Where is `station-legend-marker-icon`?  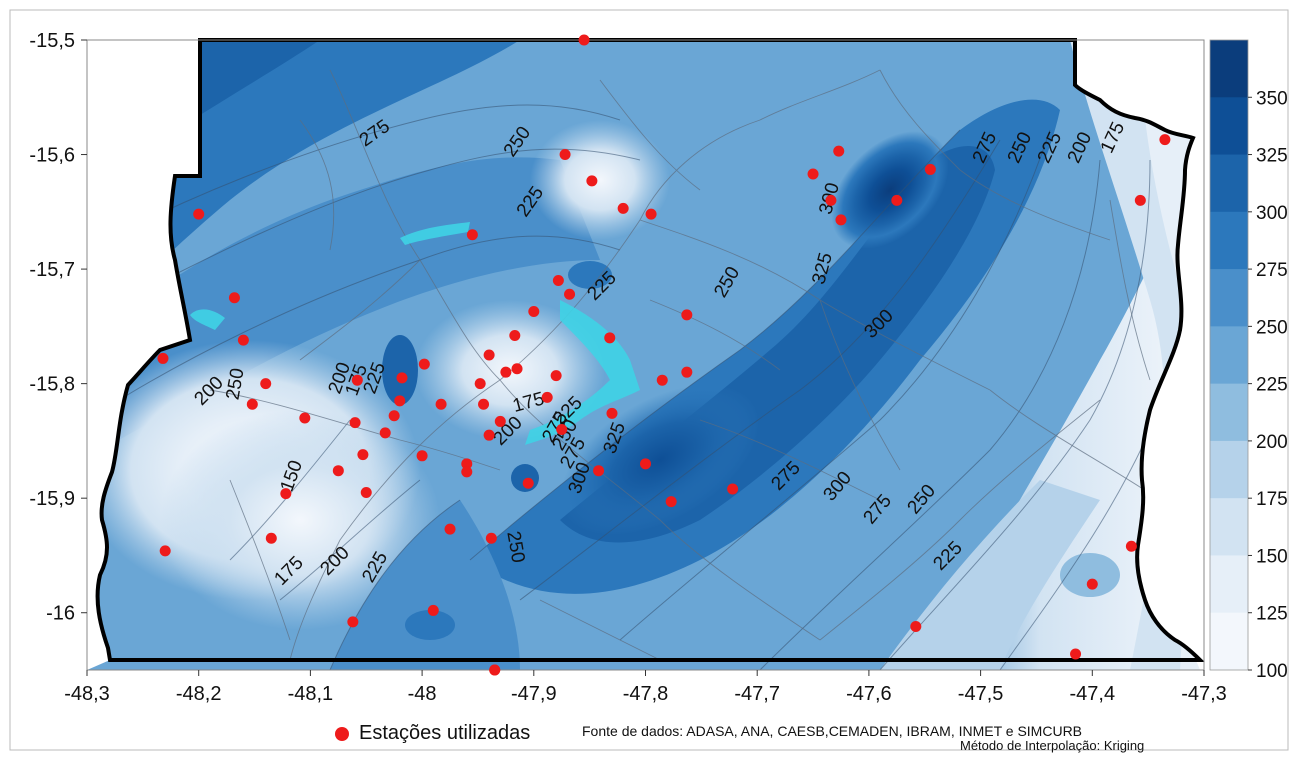 station-legend-marker-icon is located at coordinates (342, 733).